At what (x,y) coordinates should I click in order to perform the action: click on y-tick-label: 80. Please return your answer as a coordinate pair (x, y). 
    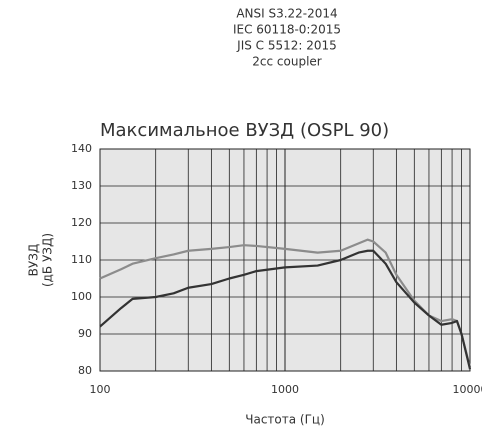
    Looking at the image, I should click on (85, 370).